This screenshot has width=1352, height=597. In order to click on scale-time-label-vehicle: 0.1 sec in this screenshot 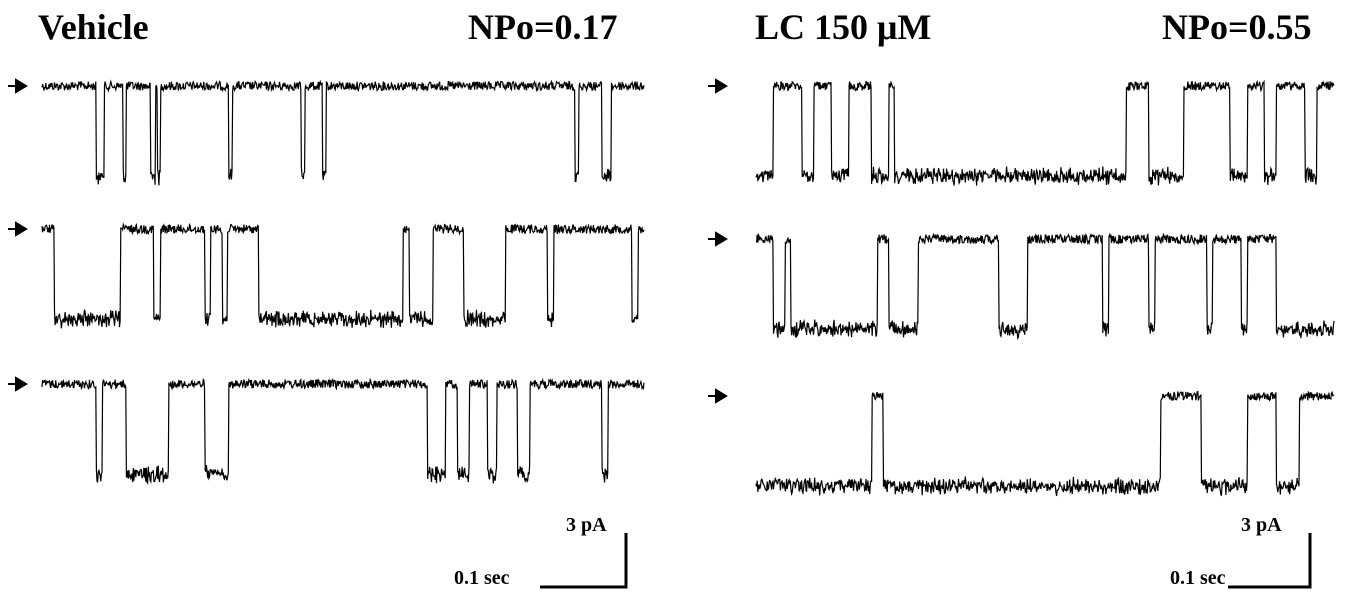, I will do `click(482, 578)`.